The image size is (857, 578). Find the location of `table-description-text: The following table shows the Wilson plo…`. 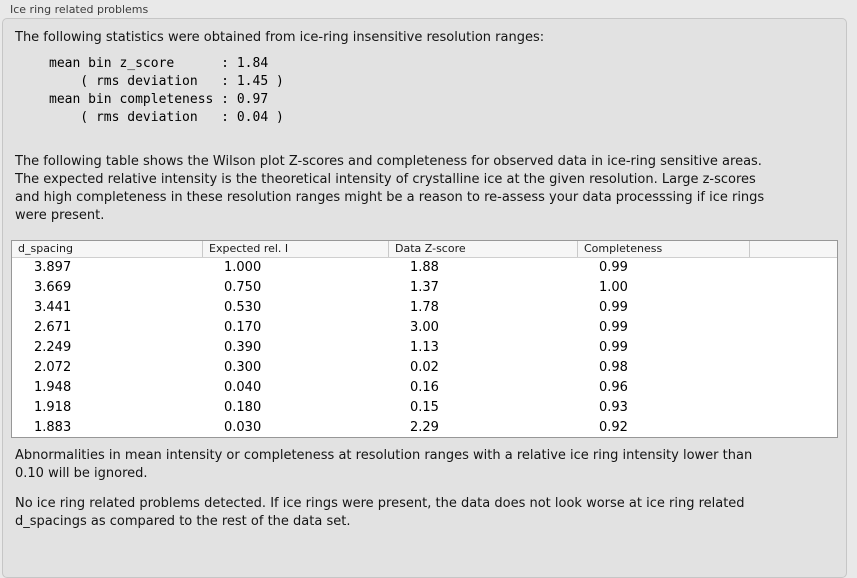

table-description-text: The following table shows the Wilson plo… is located at coordinates (390, 188).